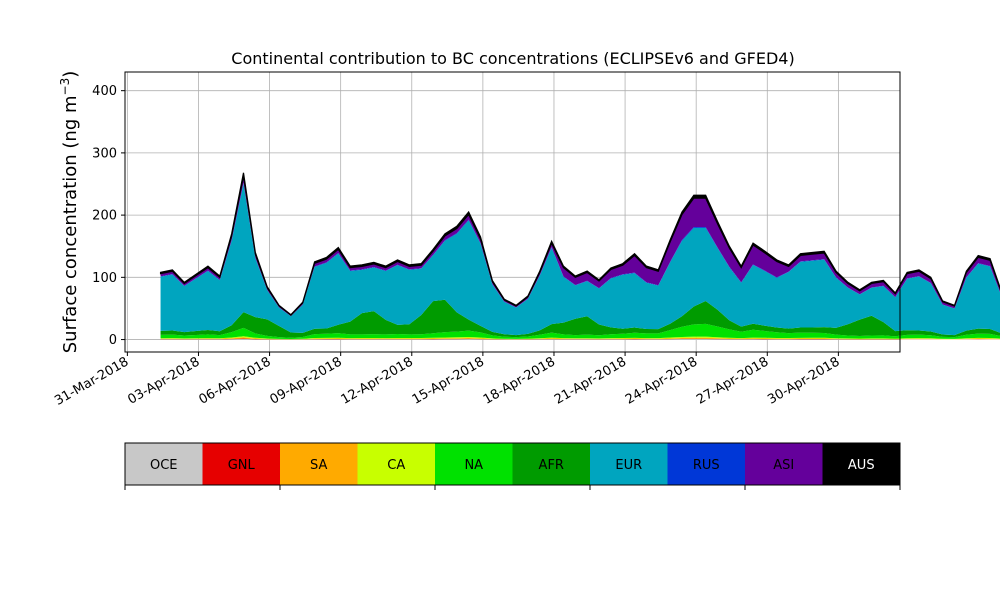 The image size is (1000, 600). I want to click on series-area-sa, so click(580, 338).